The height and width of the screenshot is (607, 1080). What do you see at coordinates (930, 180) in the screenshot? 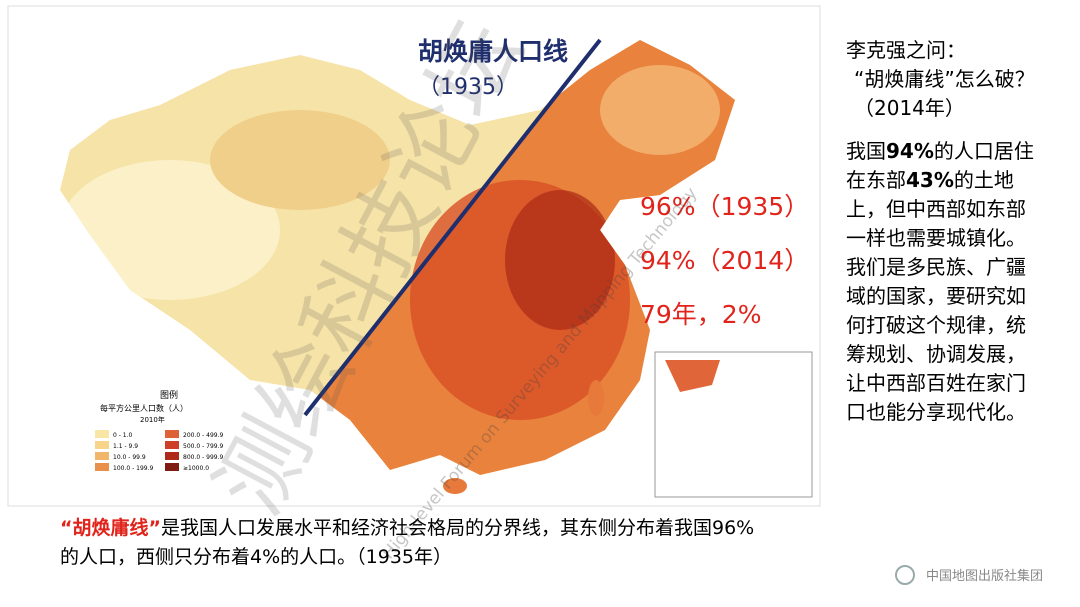
I see `sidebar-emphasis: 43%` at bounding box center [930, 180].